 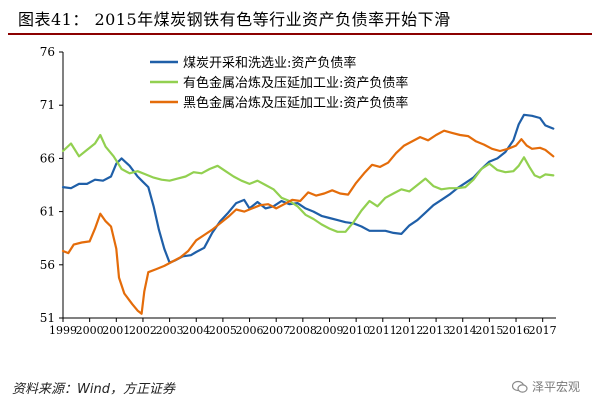 I want to click on legend-label-1: 煤炭开采和洗选业:资产负债率, so click(x=269, y=63).